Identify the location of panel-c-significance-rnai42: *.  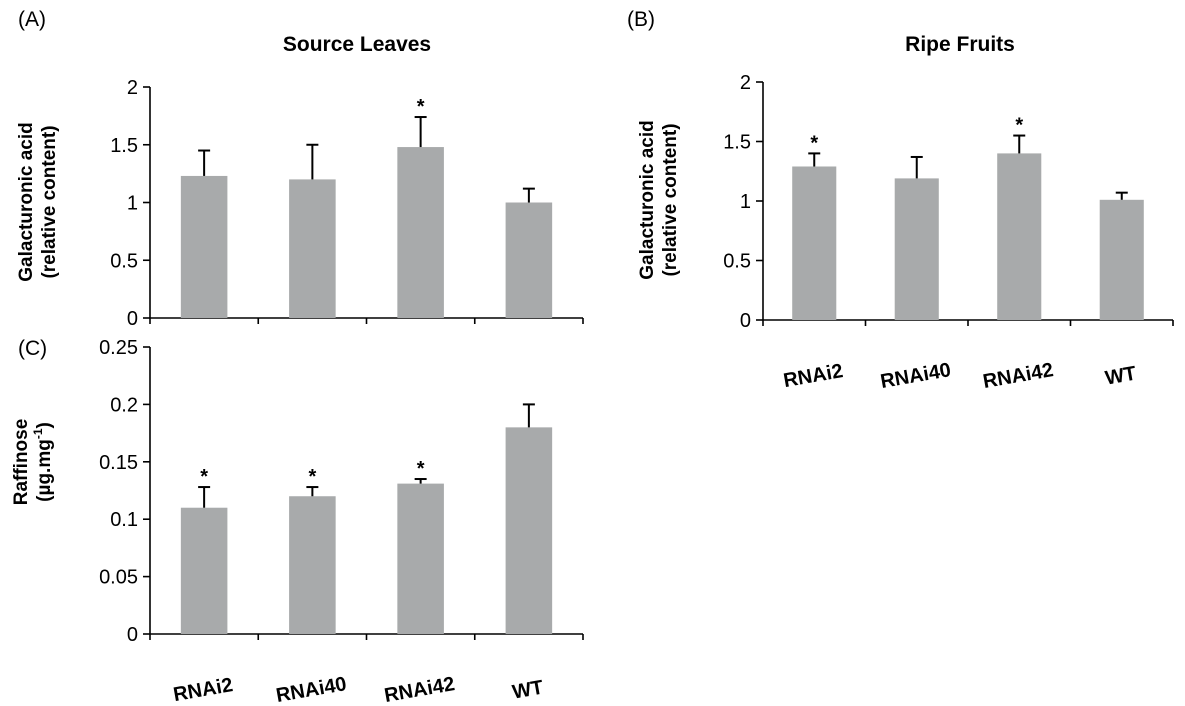
(421, 469).